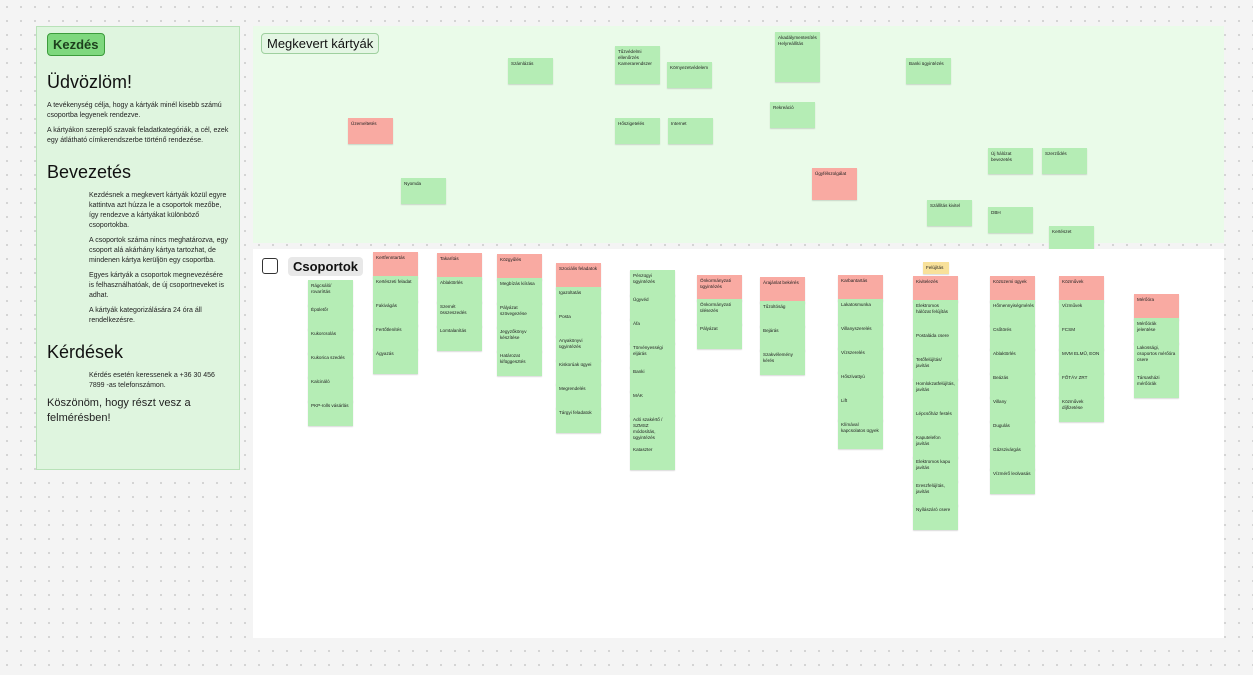 The height and width of the screenshot is (675, 1253). What do you see at coordinates (690, 131) in the screenshot?
I see `sticky-note: Internet` at bounding box center [690, 131].